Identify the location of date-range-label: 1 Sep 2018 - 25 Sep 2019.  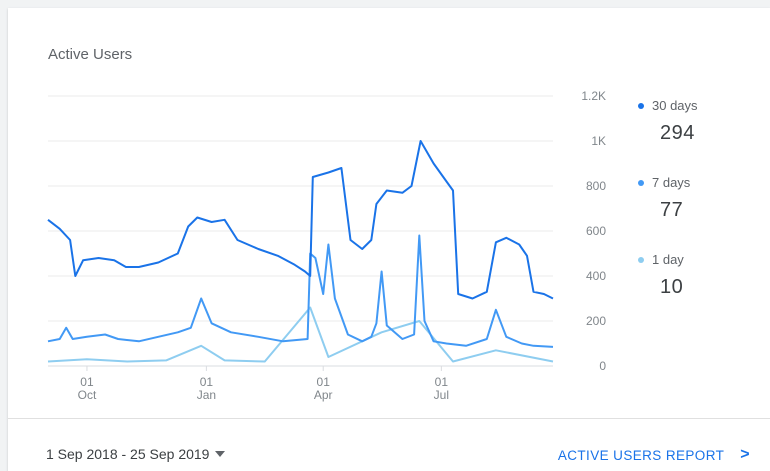
(128, 454).